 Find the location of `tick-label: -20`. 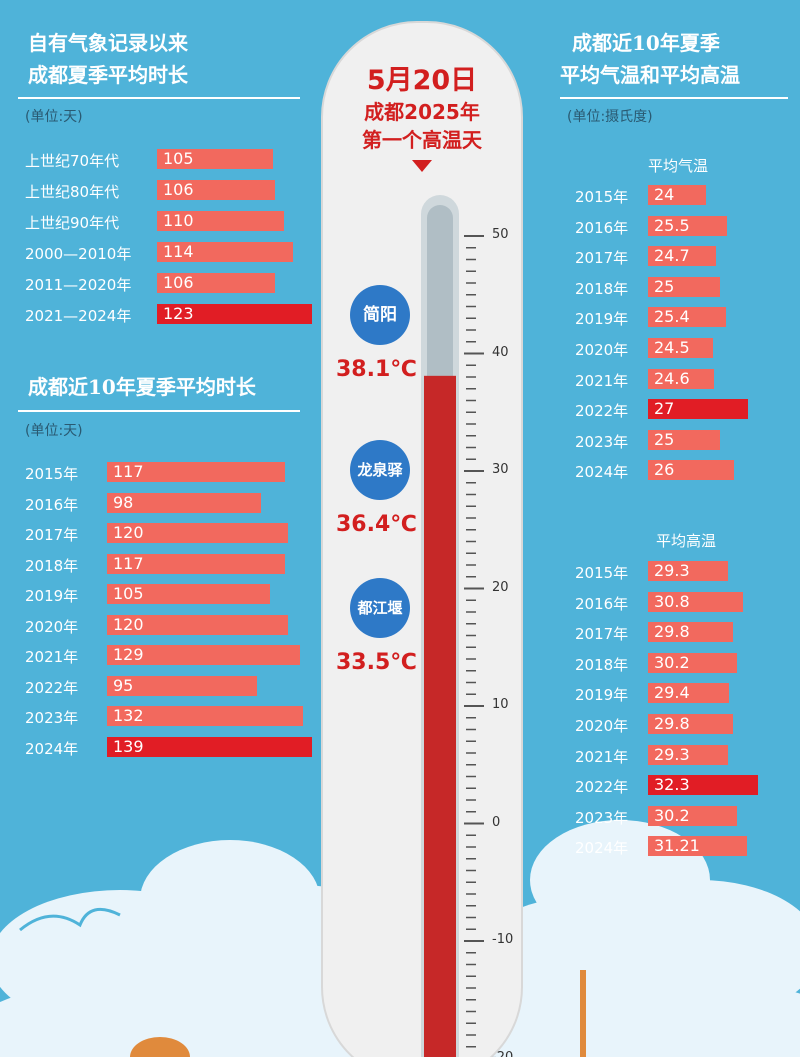

tick-label: -20 is located at coordinates (503, 1053).